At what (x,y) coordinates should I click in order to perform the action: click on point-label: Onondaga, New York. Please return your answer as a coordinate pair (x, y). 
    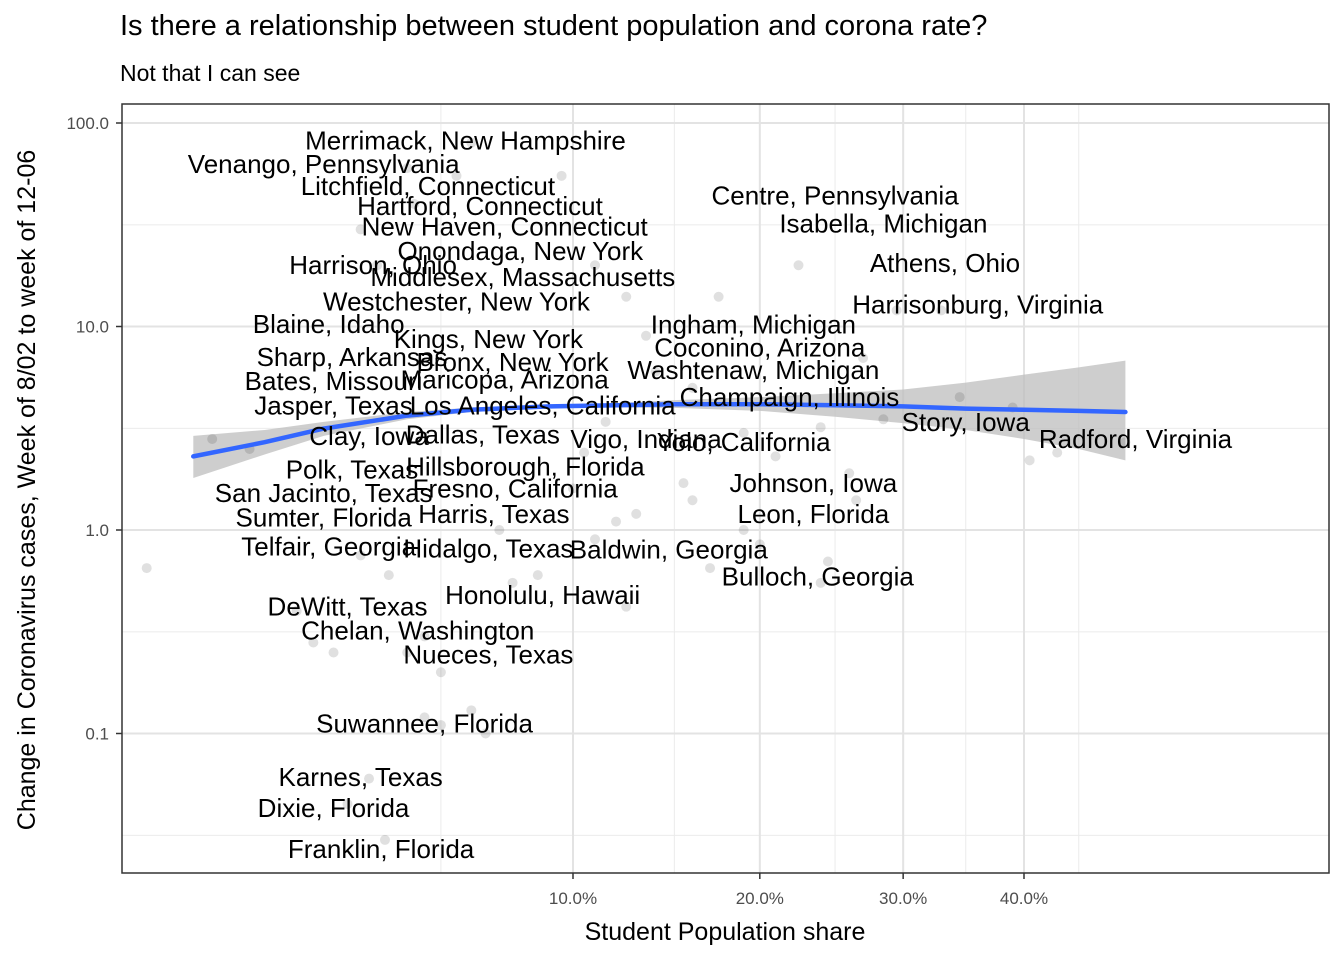
    Looking at the image, I should click on (520, 251).